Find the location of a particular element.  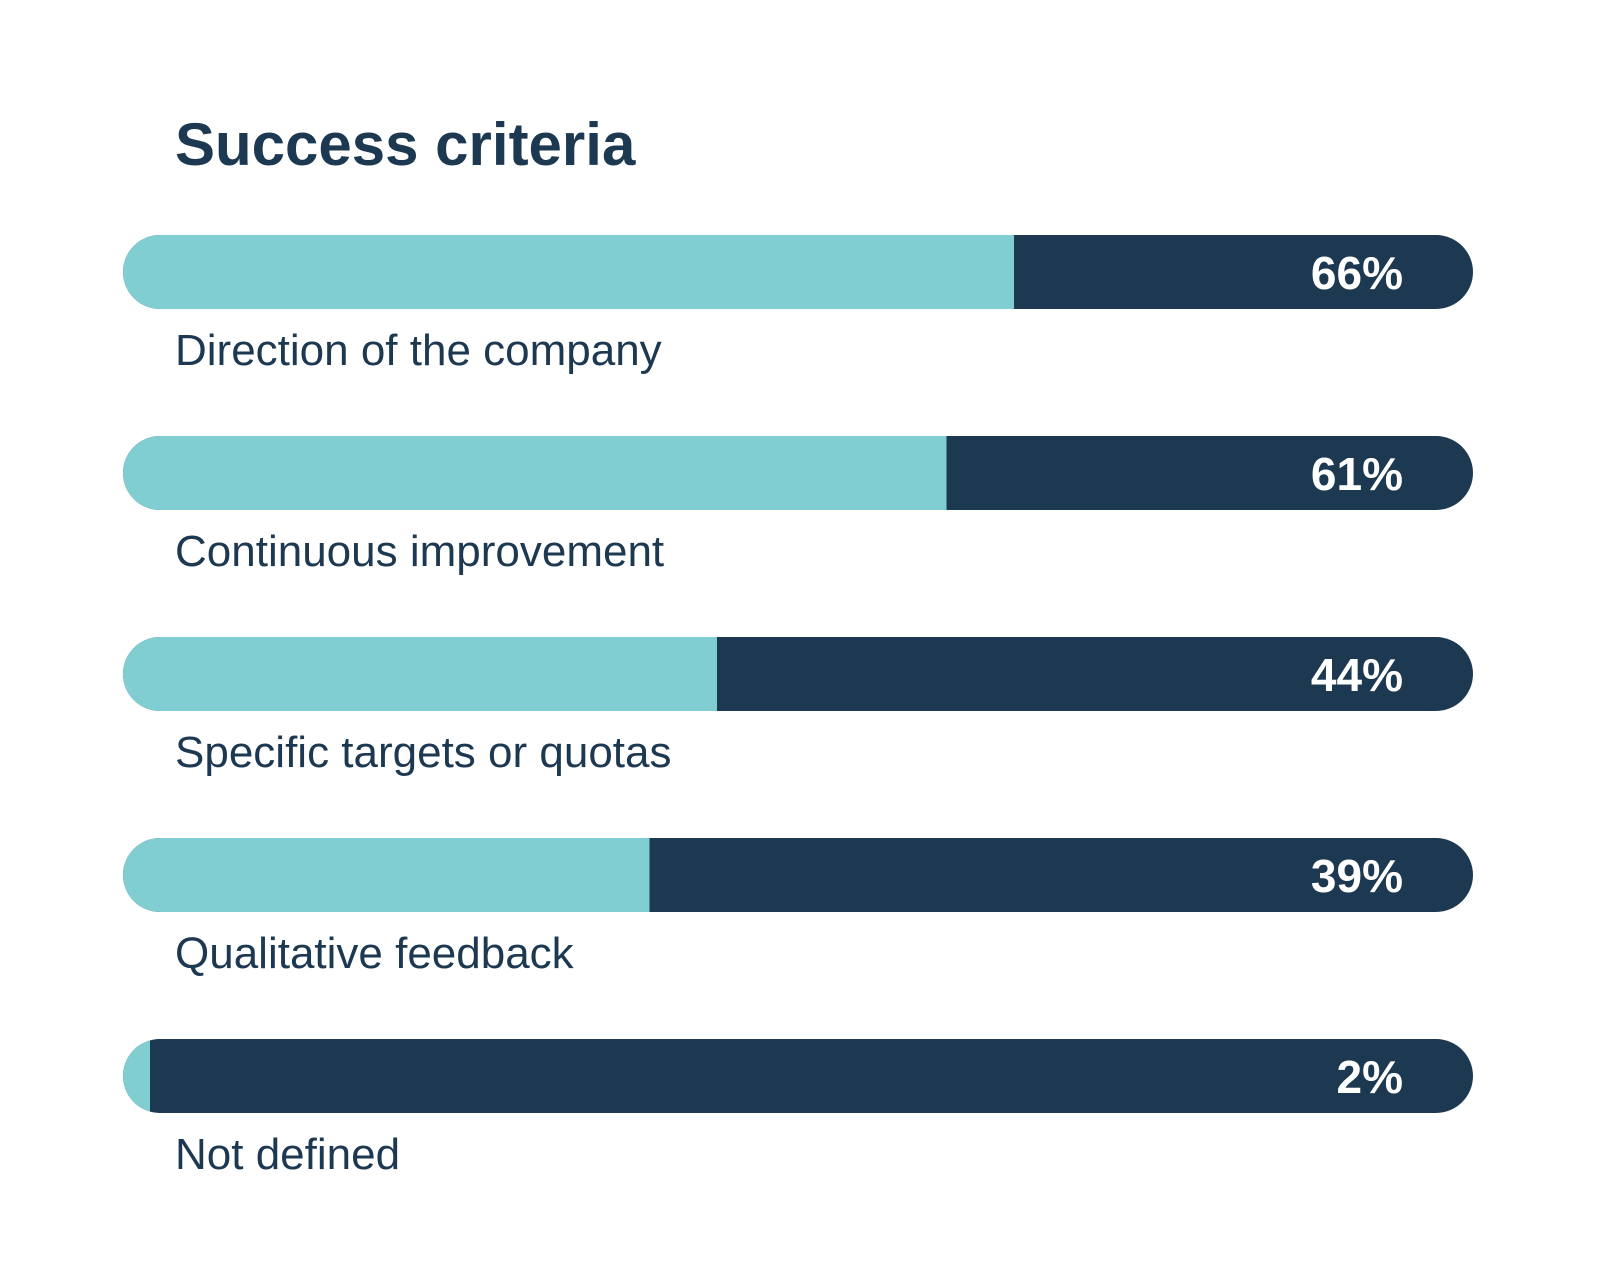

bar-row: 44% Specific targets or quotas is located at coordinates (798, 707).